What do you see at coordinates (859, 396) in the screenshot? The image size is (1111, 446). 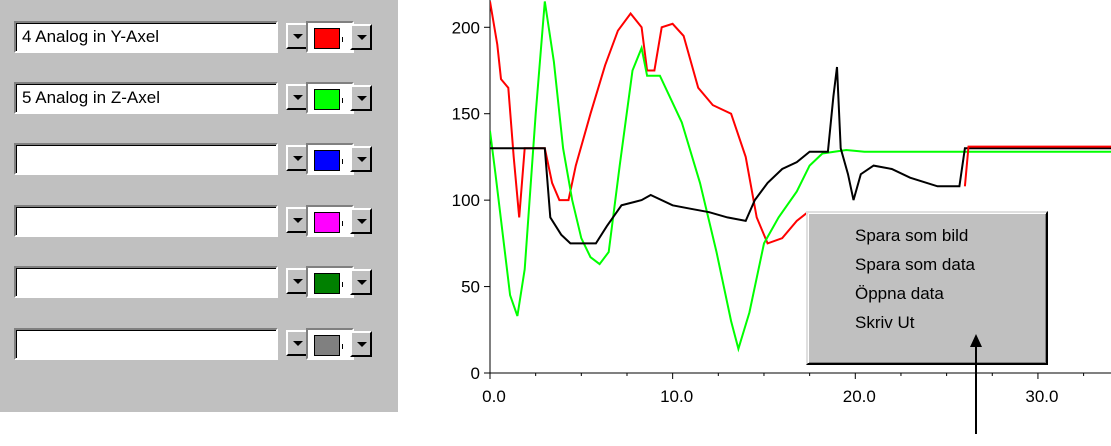 I see `x-tick-label: 20.0` at bounding box center [859, 396].